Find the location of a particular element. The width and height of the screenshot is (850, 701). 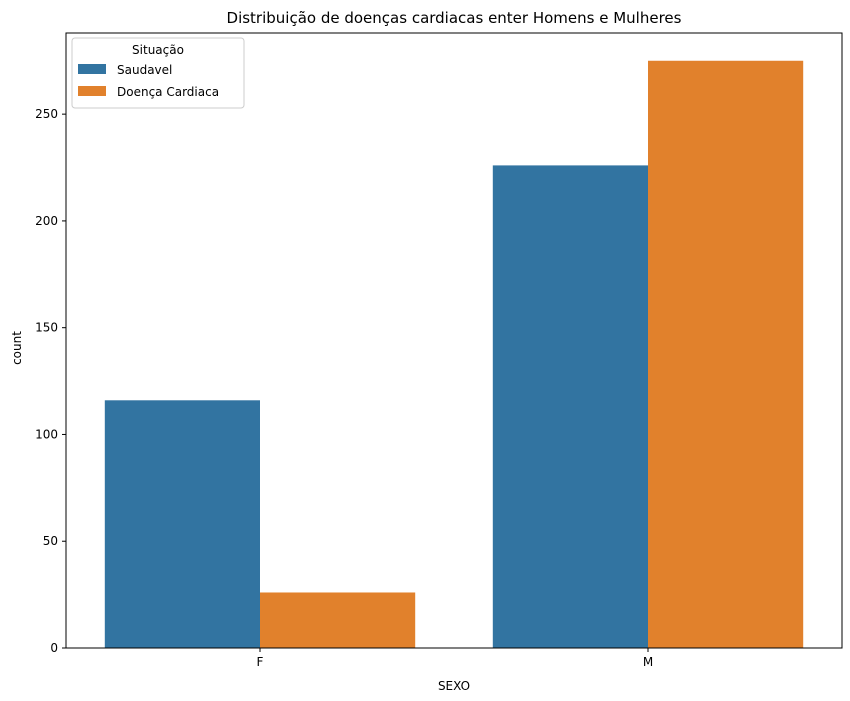

legend-swatch-saudavel is located at coordinates (92, 69).